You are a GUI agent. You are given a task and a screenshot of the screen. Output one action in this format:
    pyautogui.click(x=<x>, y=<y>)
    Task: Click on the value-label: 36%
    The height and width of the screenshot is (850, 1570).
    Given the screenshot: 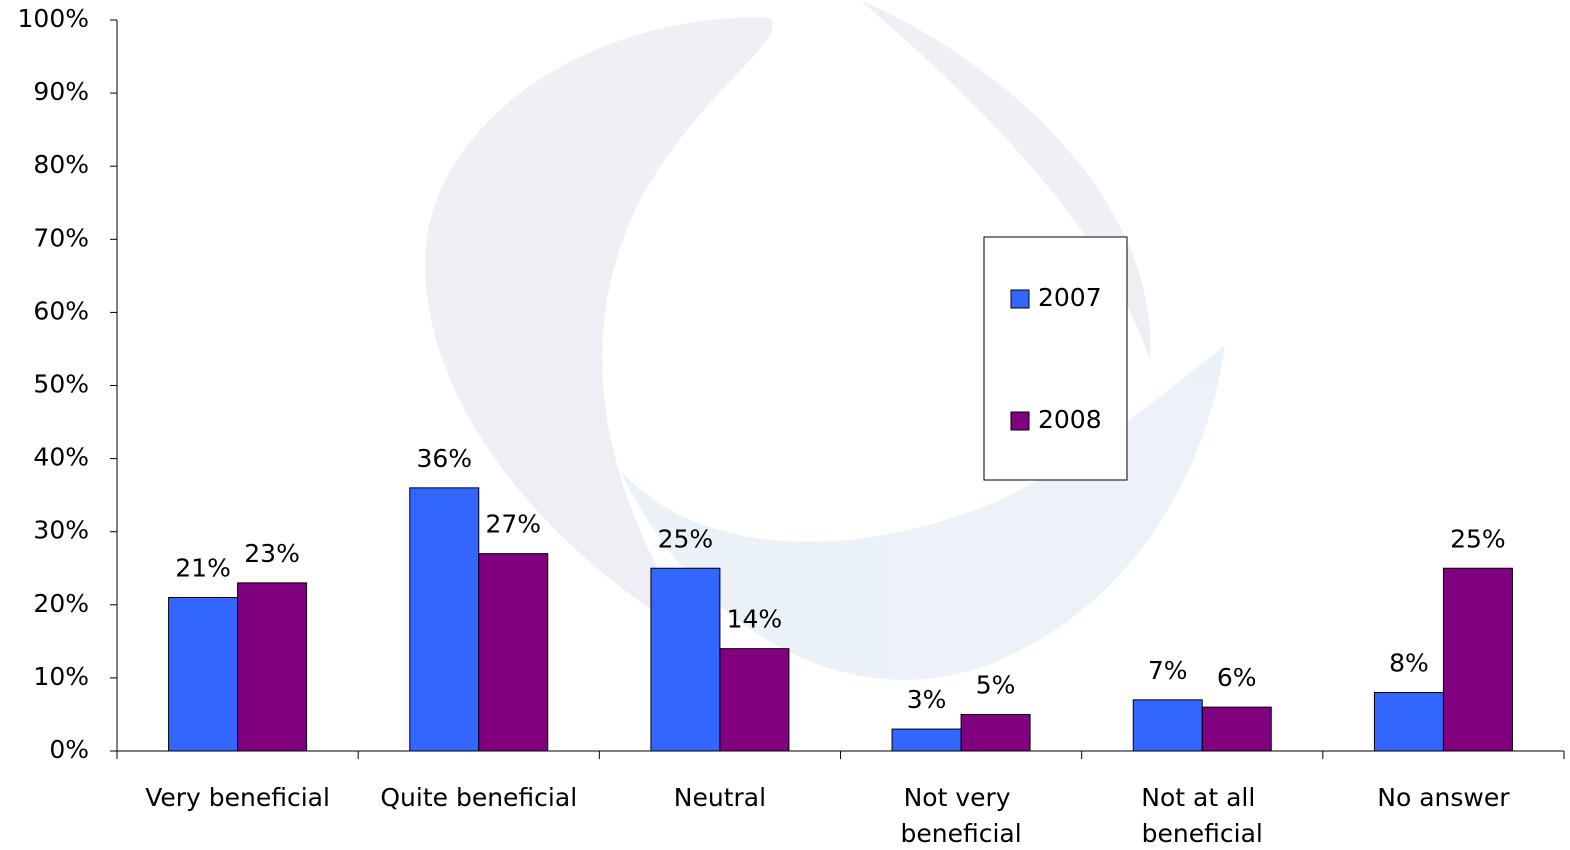 What is the action you would take?
    pyautogui.click(x=444, y=458)
    